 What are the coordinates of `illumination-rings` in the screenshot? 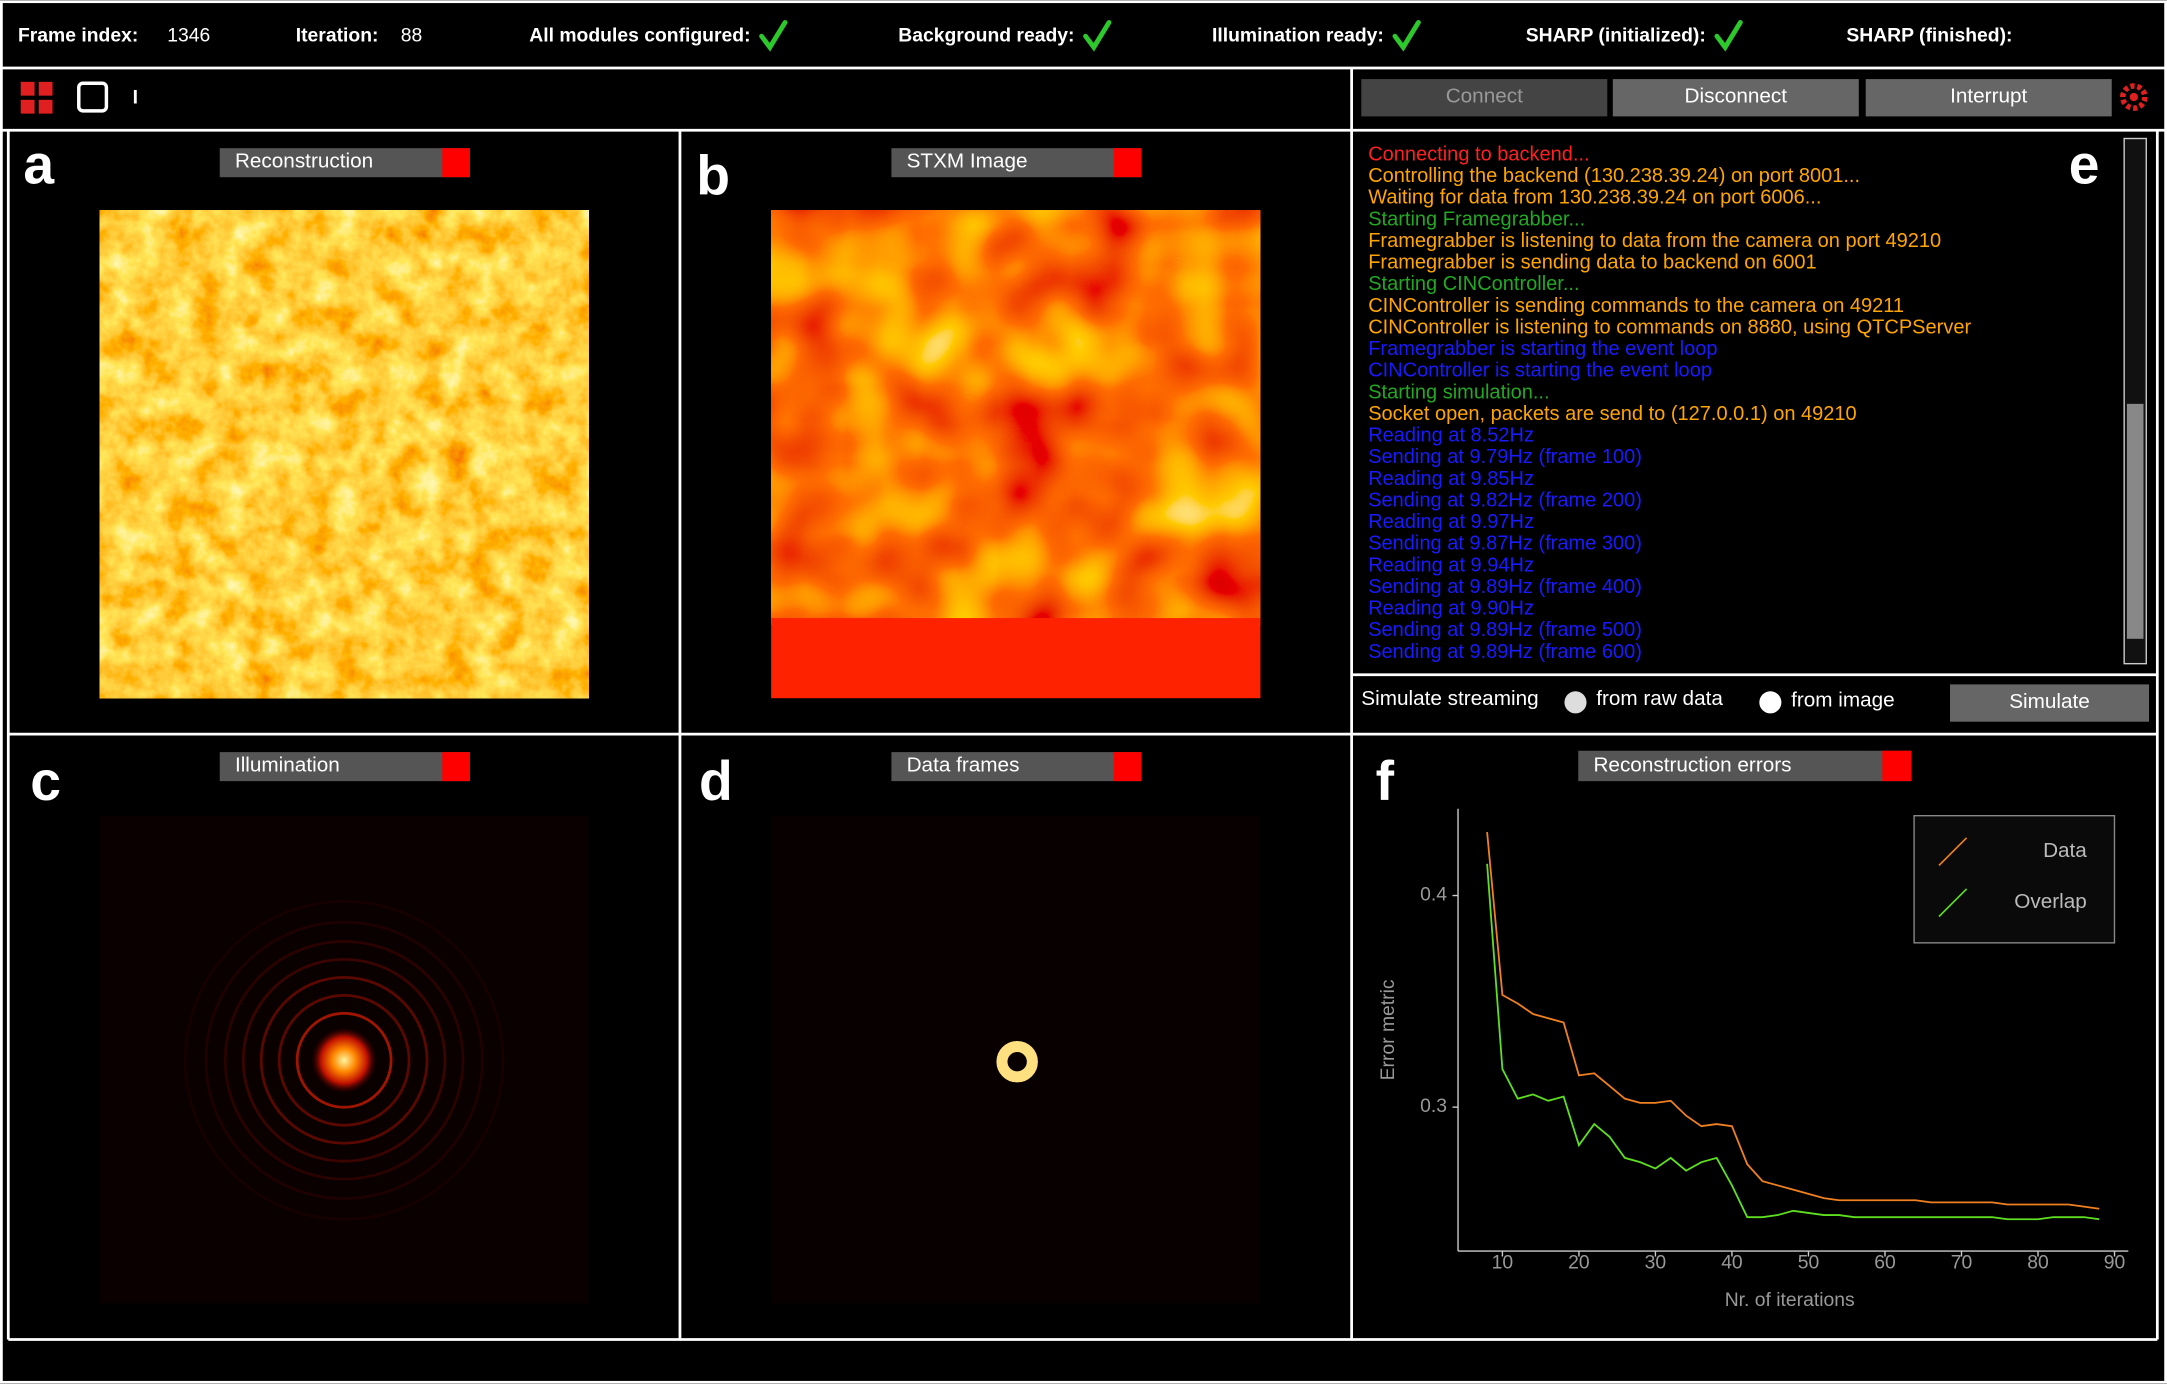 It's located at (344, 1060).